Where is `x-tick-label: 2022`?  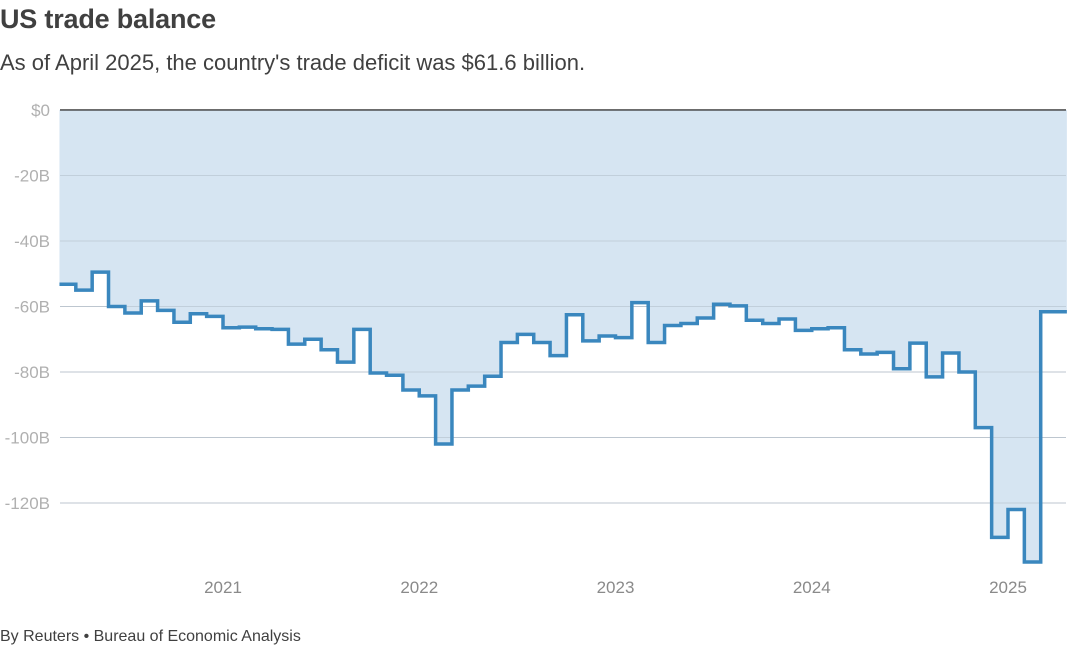
x-tick-label: 2022 is located at coordinates (419, 587).